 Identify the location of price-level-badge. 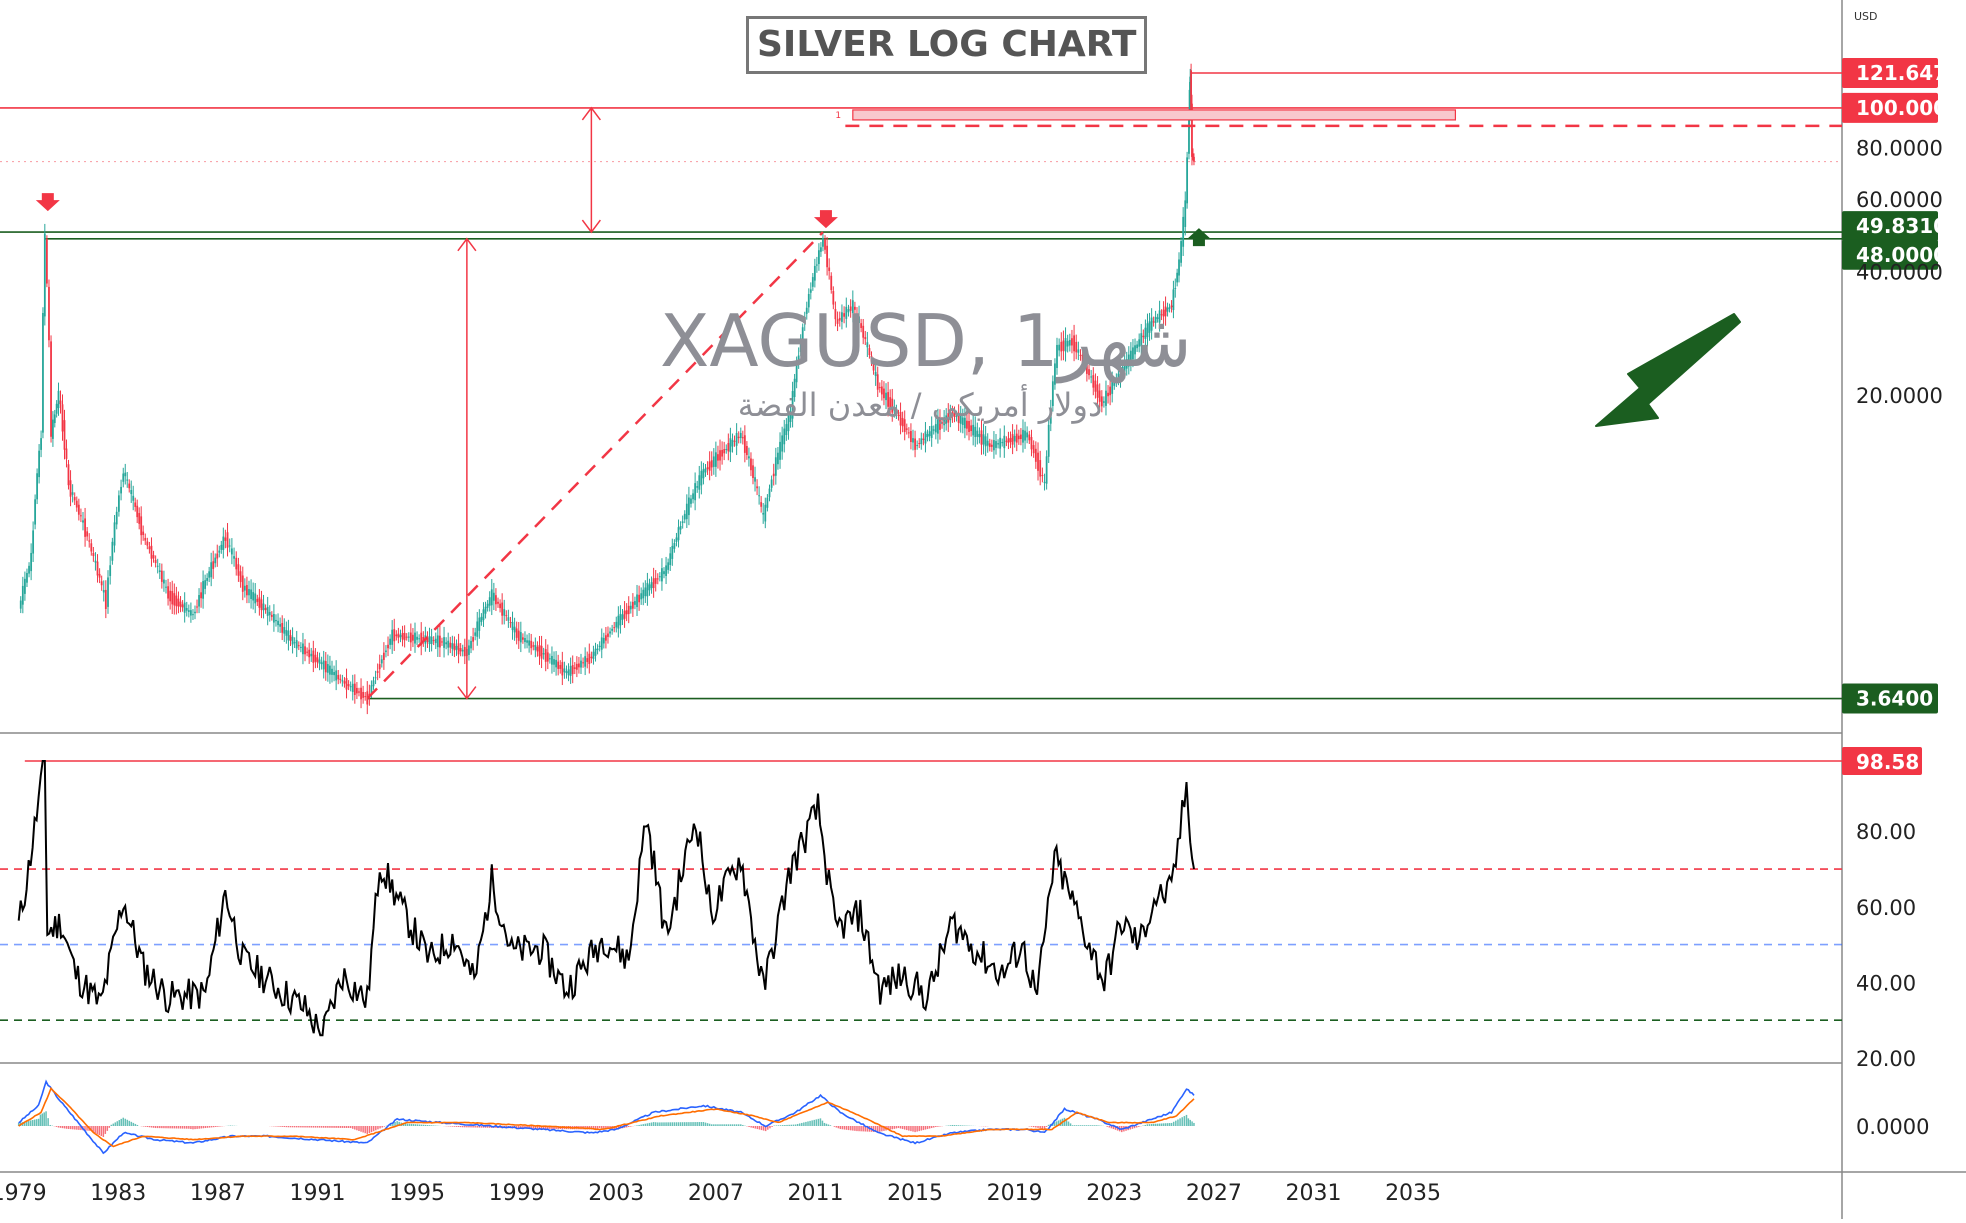
(1890, 226).